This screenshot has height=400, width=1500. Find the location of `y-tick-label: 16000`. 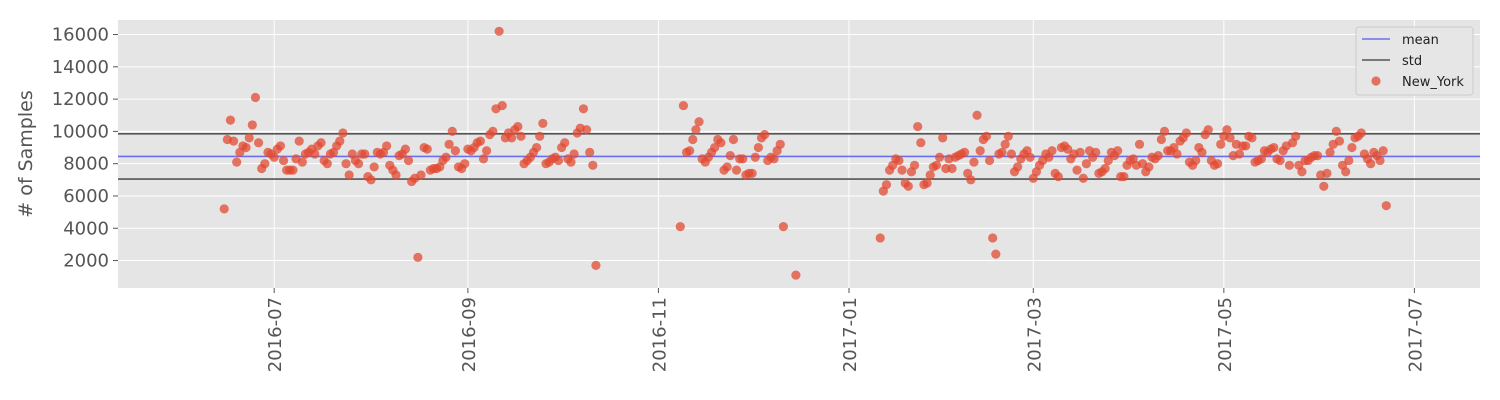

y-tick-label: 16000 is located at coordinates (80, 35).